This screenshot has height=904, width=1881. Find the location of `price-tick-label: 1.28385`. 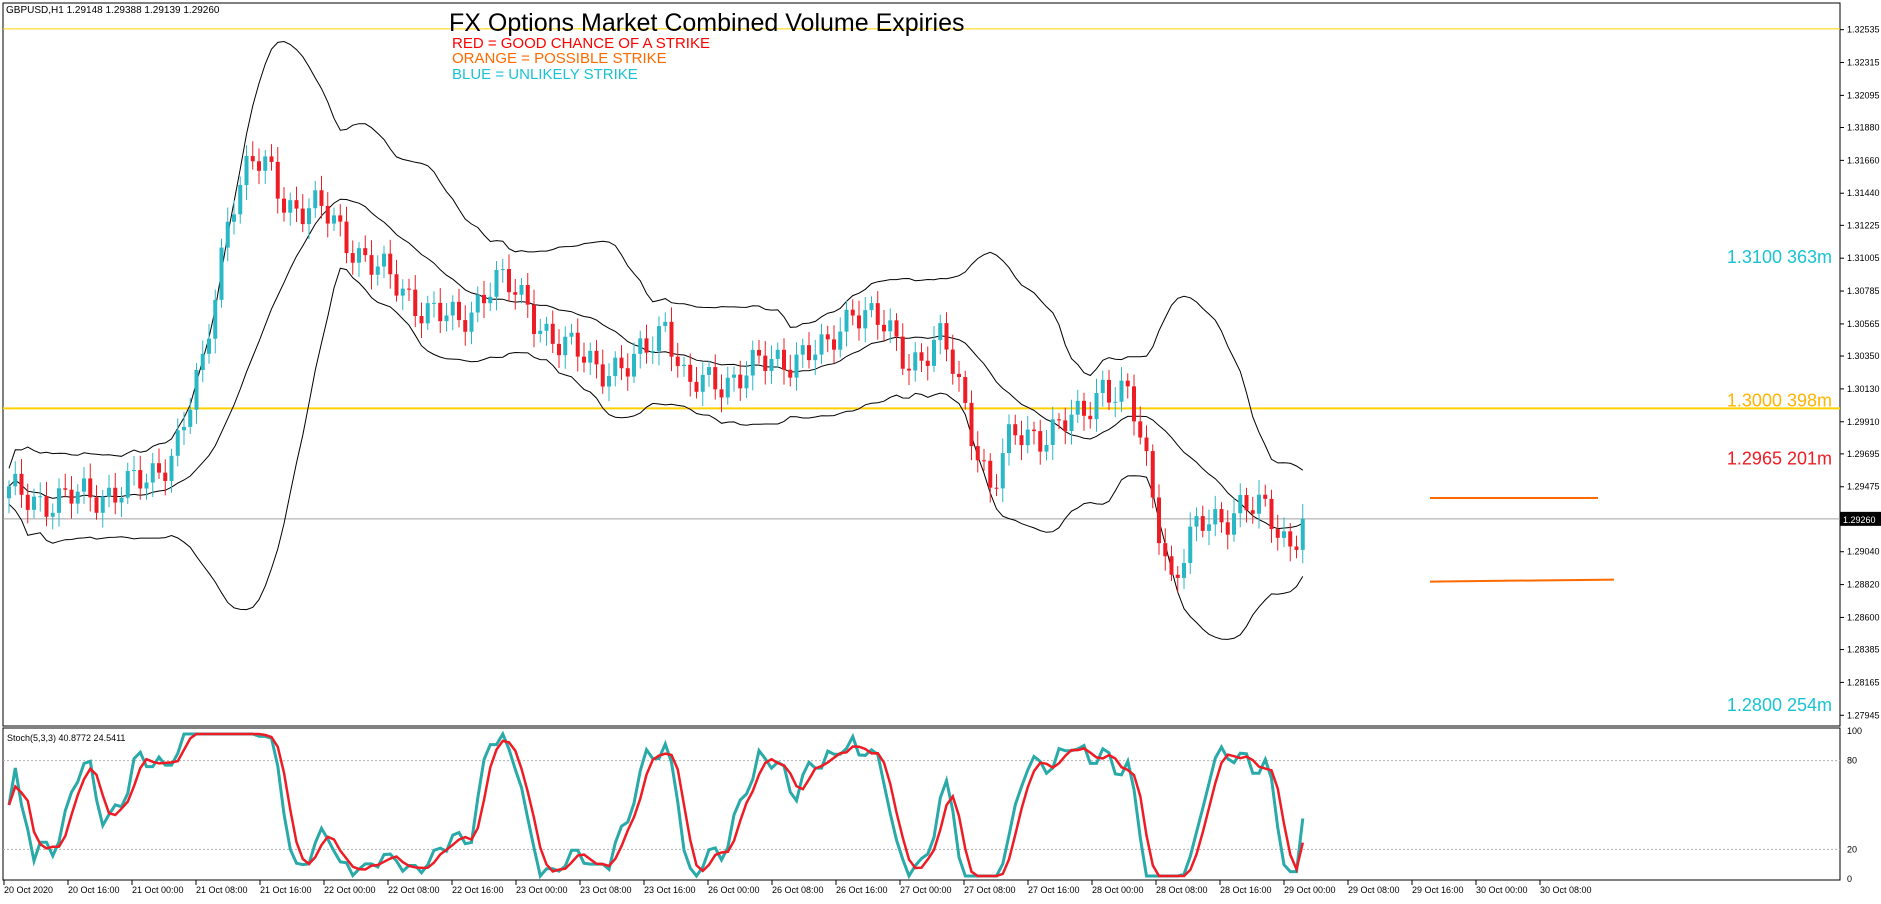

price-tick-label: 1.28385 is located at coordinates (1863, 650).